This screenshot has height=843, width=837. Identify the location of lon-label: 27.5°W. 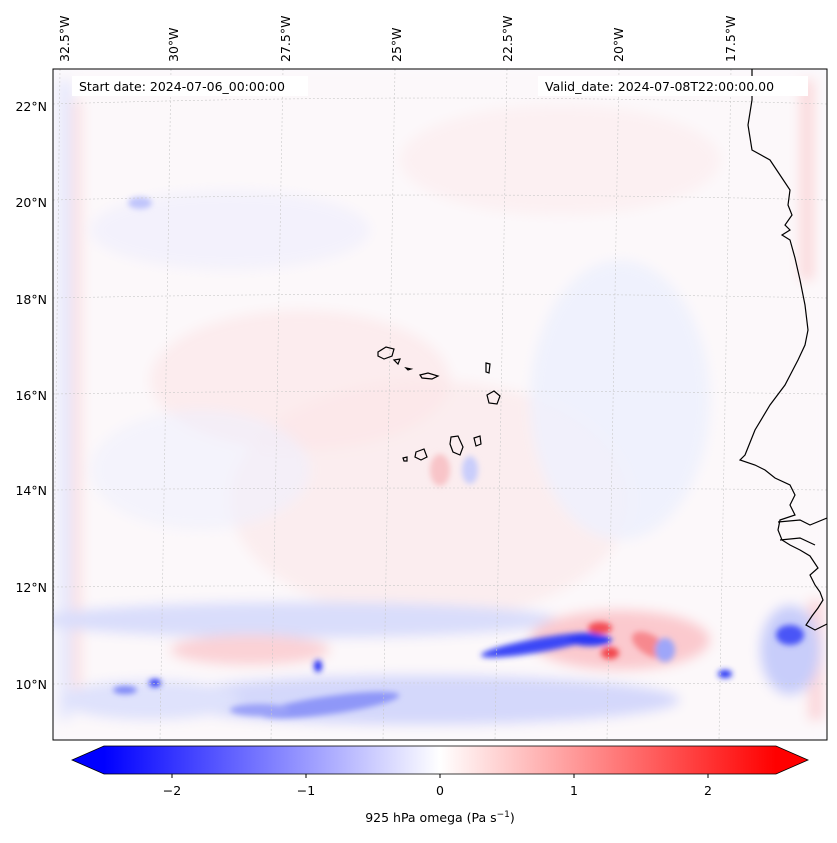
(285, 39).